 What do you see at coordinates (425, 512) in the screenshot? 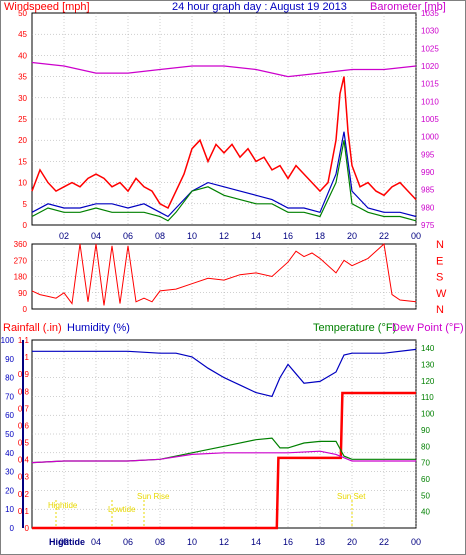
I see `temperature-tick-label: 40` at bounding box center [425, 512].